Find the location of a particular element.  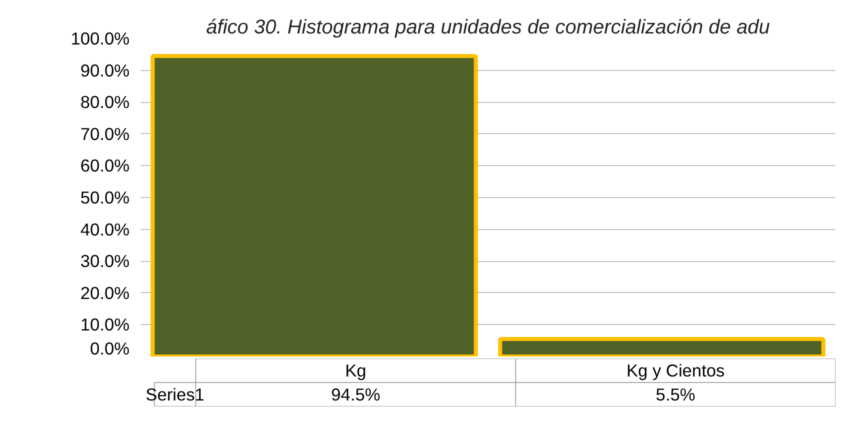

chart-title: áfico 30. Histograma para unidades de comercialización de adu is located at coordinates (488, 27).